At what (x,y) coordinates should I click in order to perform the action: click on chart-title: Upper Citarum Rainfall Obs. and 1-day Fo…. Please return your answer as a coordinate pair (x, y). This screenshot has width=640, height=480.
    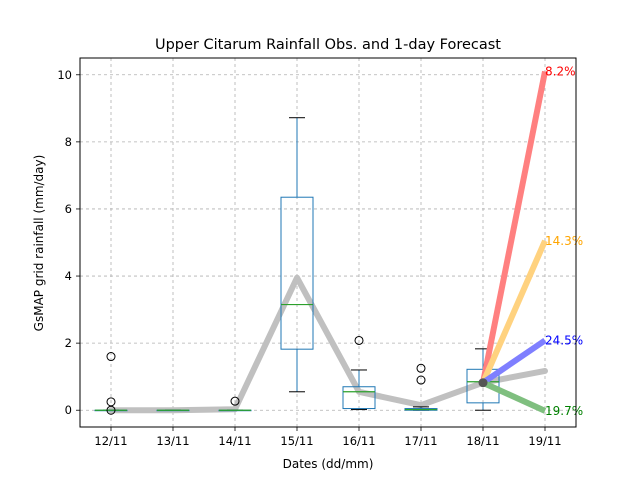
    Looking at the image, I should click on (328, 45).